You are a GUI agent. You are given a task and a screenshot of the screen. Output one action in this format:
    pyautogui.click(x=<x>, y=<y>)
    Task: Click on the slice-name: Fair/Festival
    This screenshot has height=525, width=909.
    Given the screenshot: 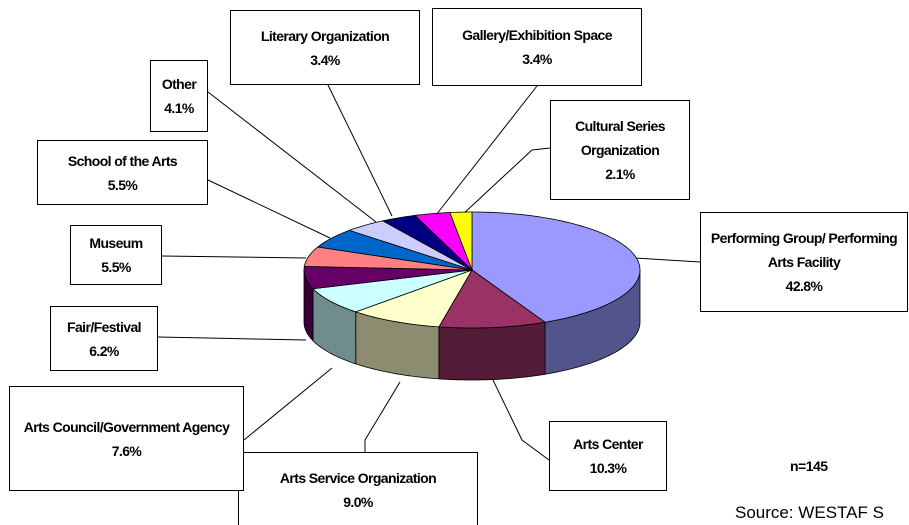 What is the action you would take?
    pyautogui.click(x=104, y=326)
    